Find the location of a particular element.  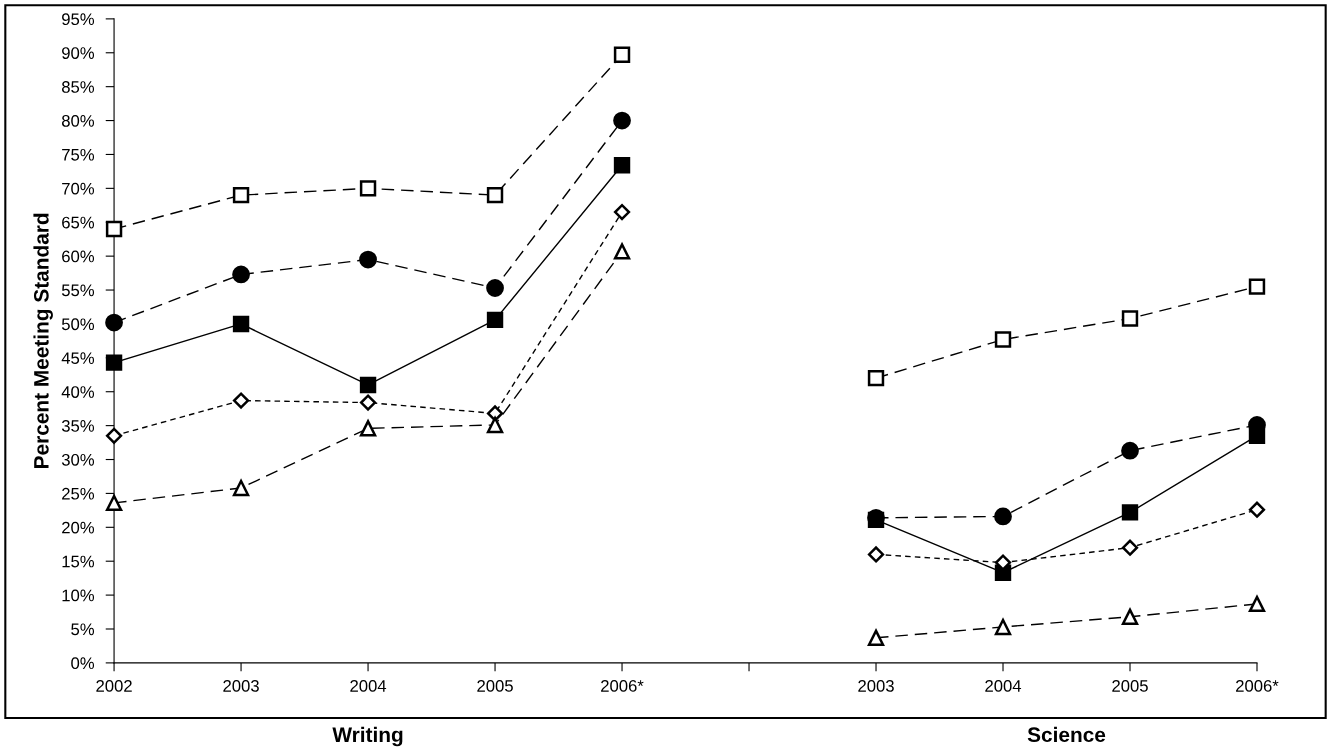

y-axis-title: Percent Meeting Standard is located at coordinates (43, 340).